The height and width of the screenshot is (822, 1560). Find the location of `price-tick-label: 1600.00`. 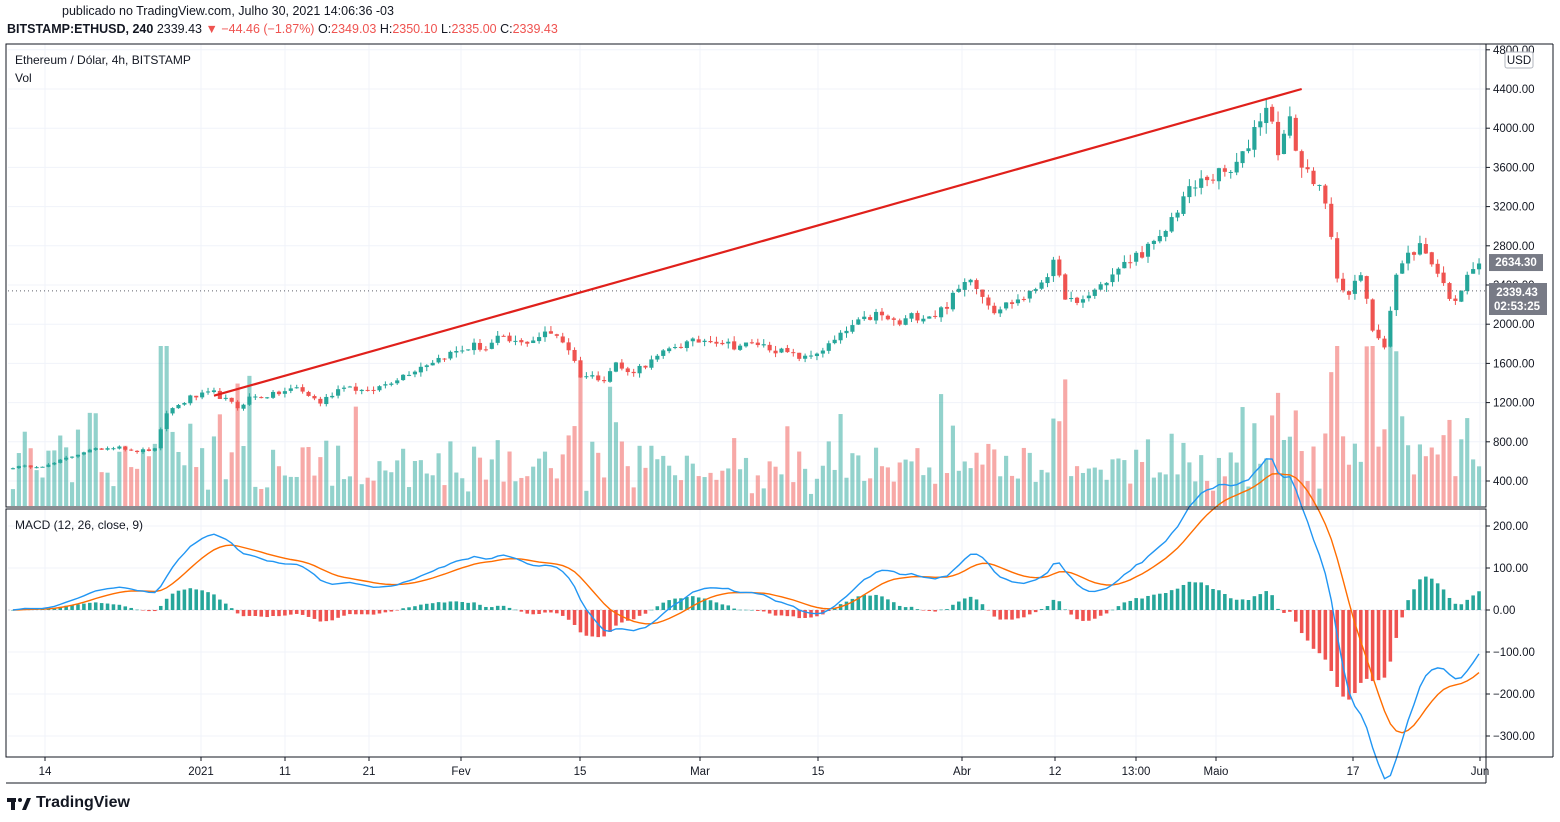

price-tick-label: 1600.00 is located at coordinates (1514, 364).